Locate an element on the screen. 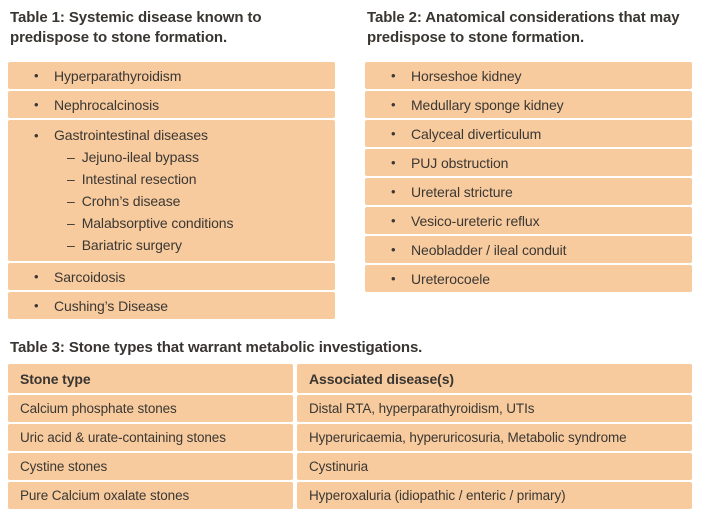 This screenshot has width=701, height=520. list-item-label: Gastrointestinal diseases is located at coordinates (131, 135).